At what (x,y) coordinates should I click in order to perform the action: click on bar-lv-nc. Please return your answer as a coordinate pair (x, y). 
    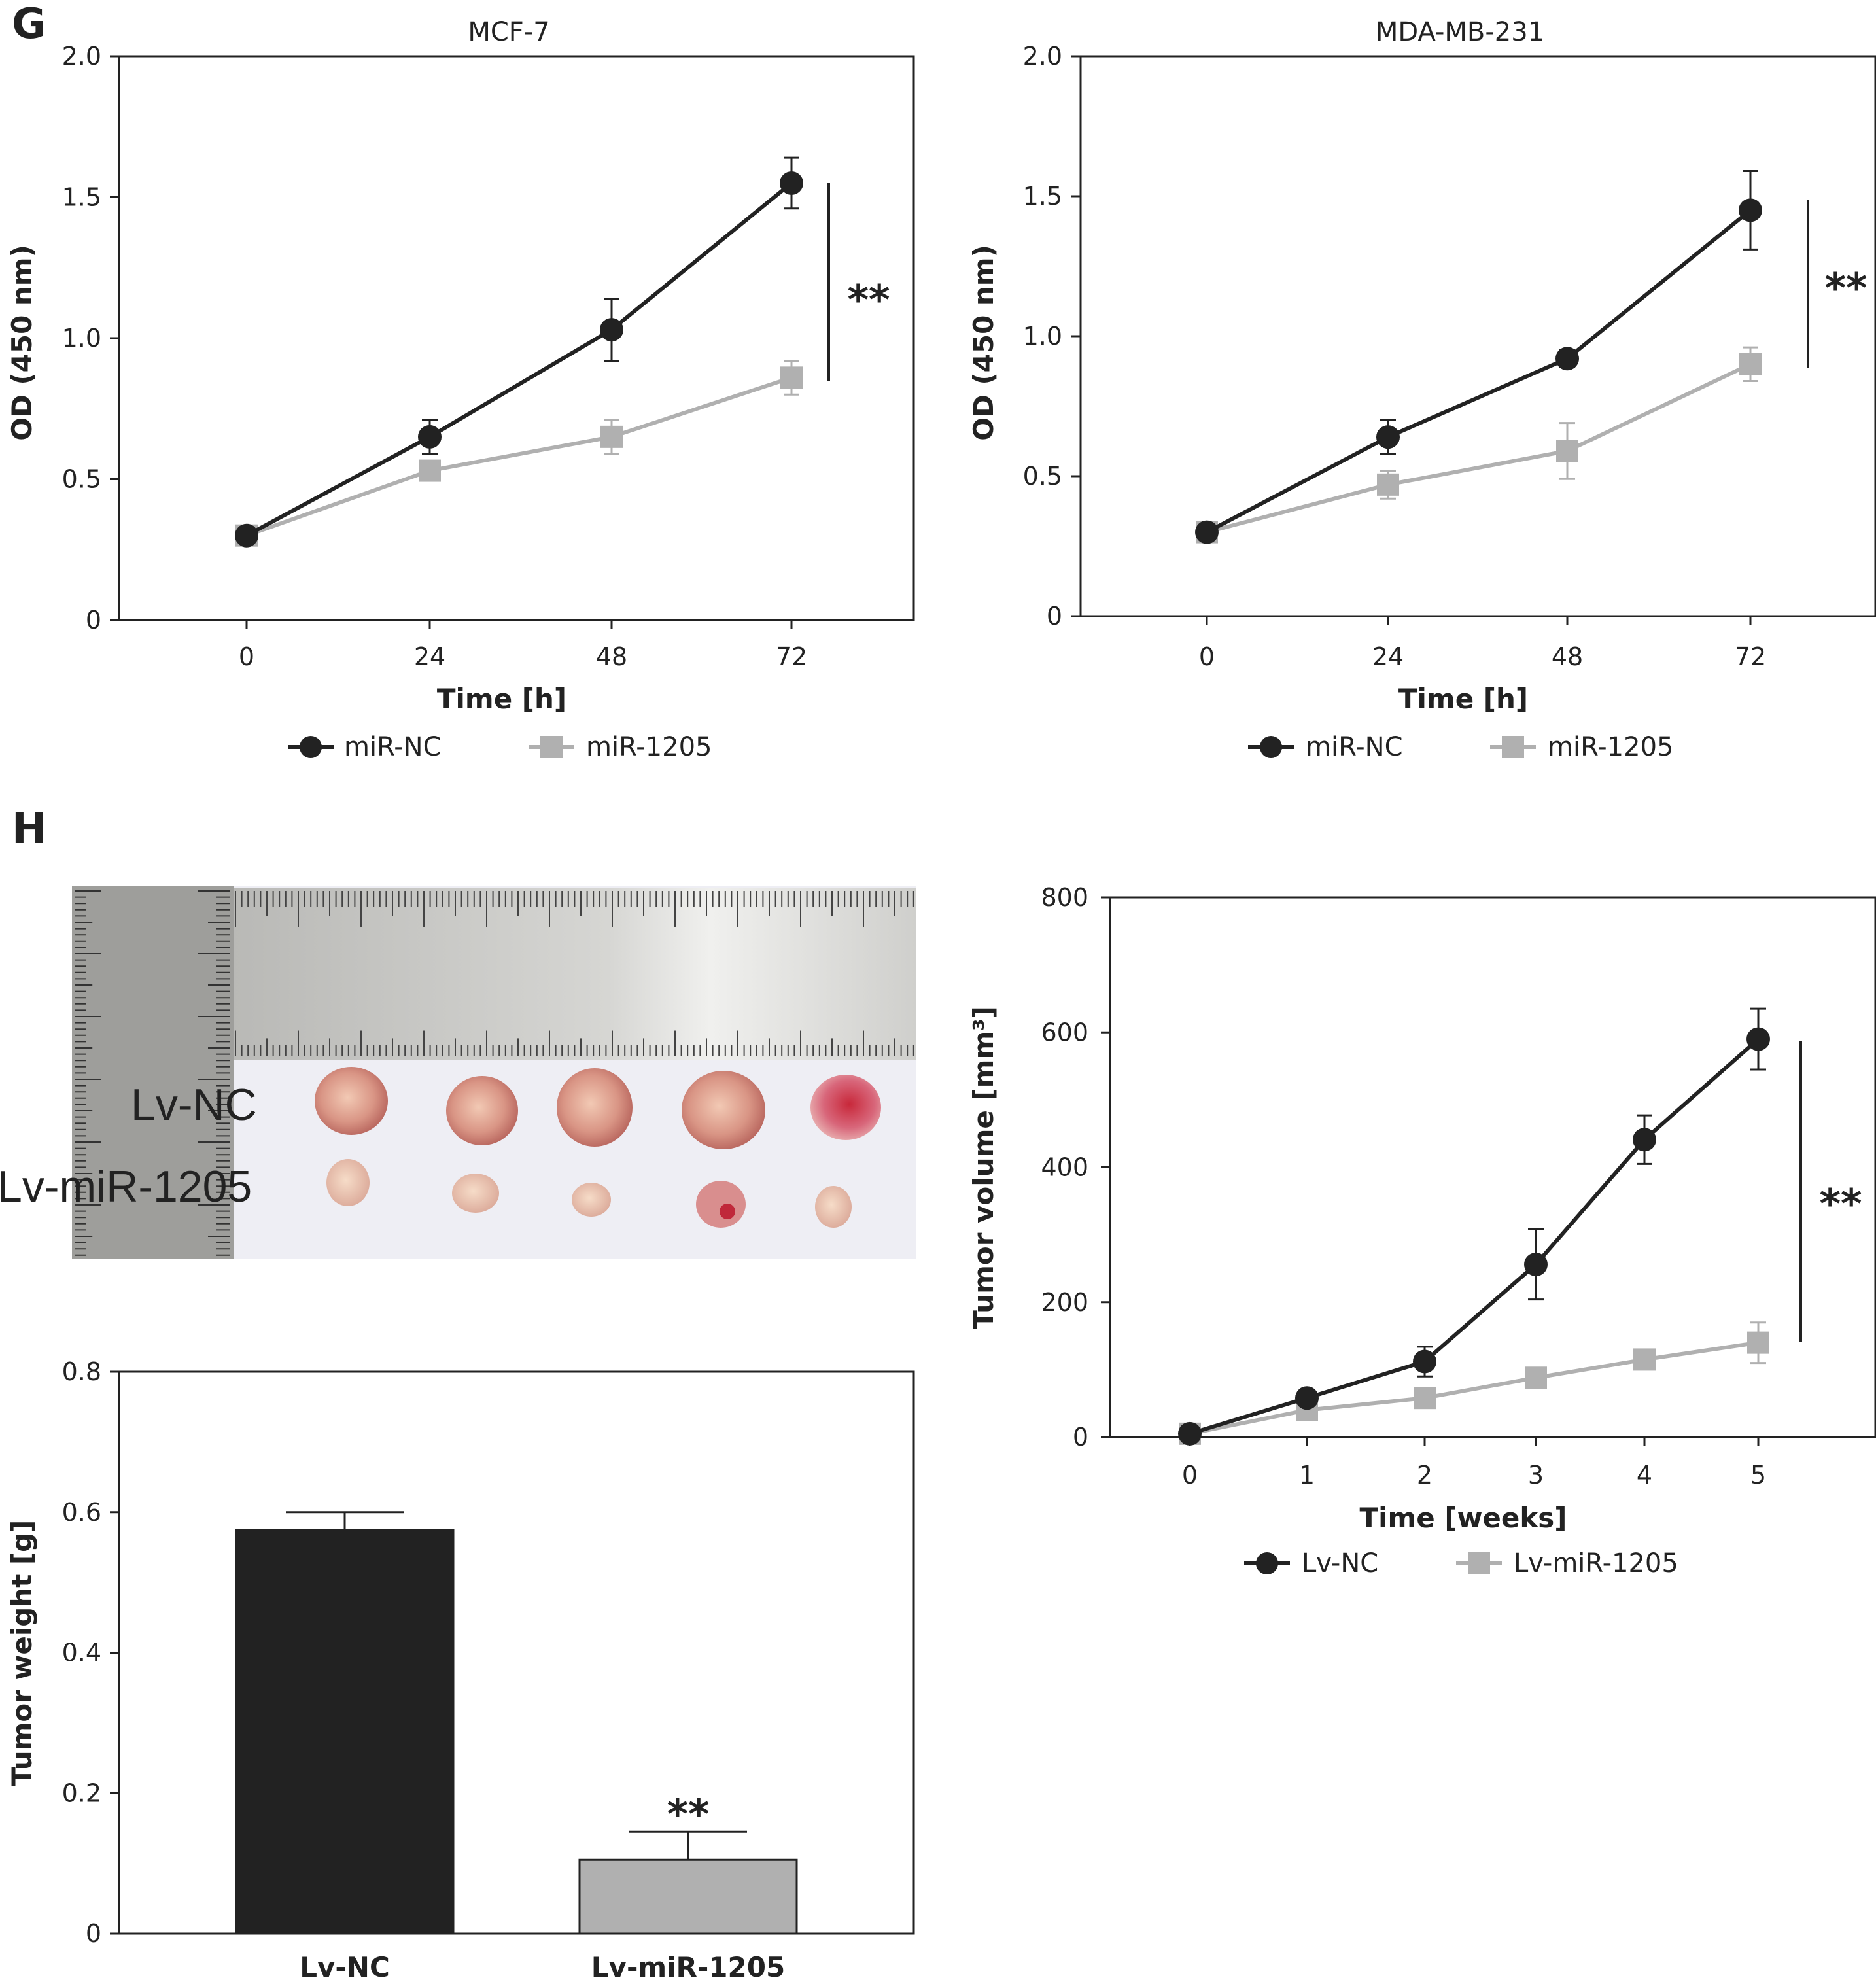
    Looking at the image, I should click on (345, 1732).